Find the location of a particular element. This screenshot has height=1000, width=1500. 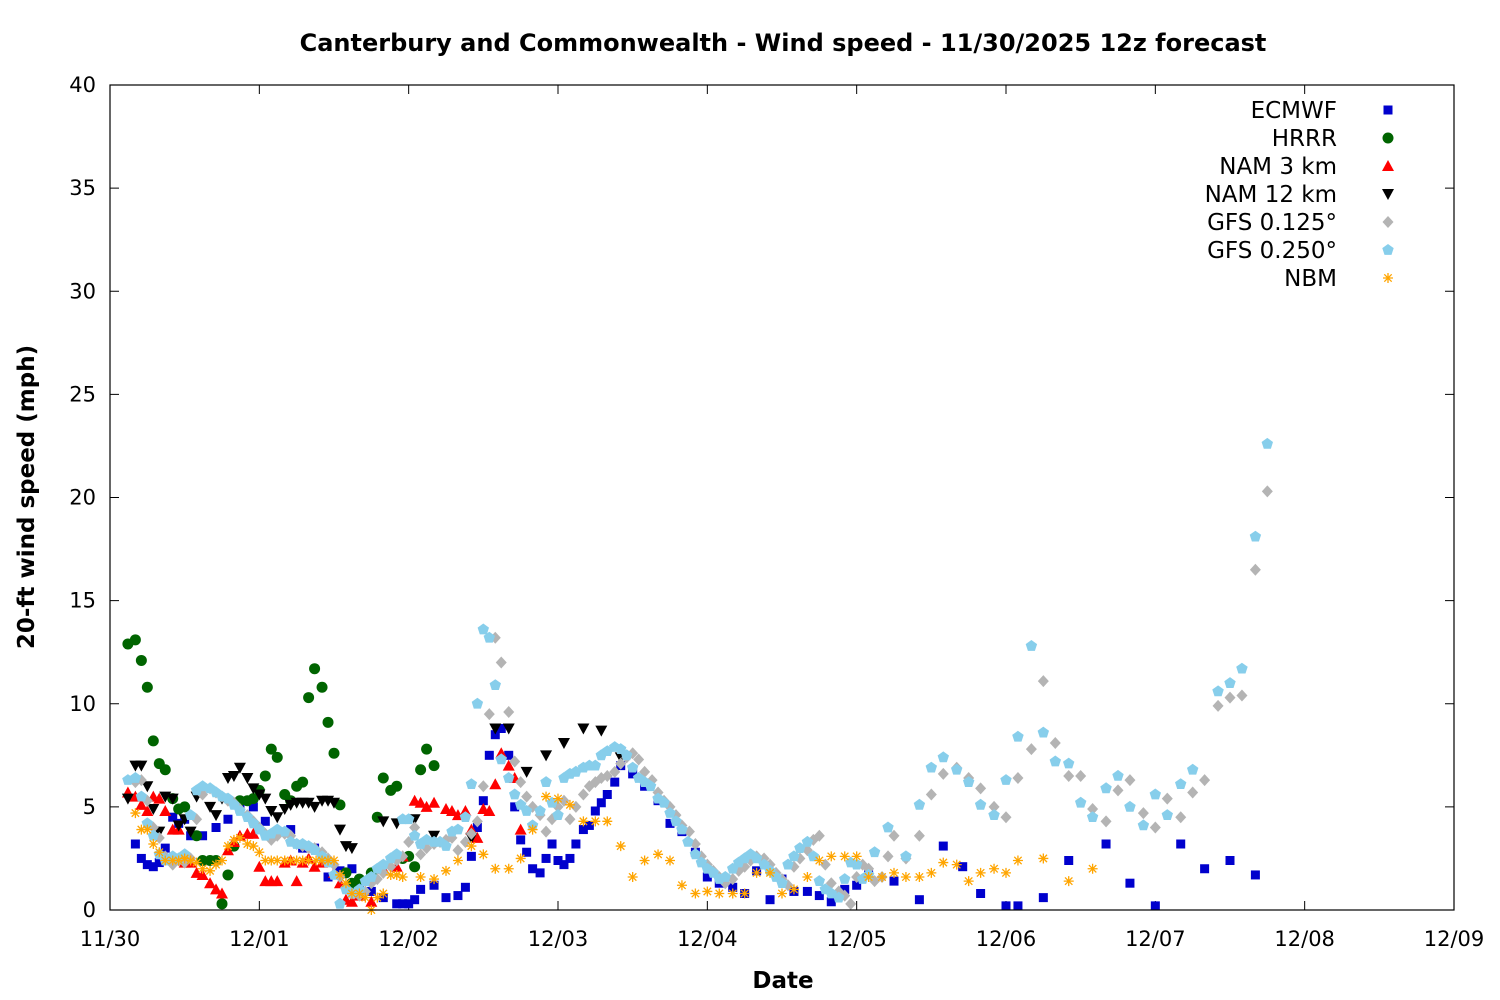

x-tick-label: 12/09 is located at coordinates (1454, 939).